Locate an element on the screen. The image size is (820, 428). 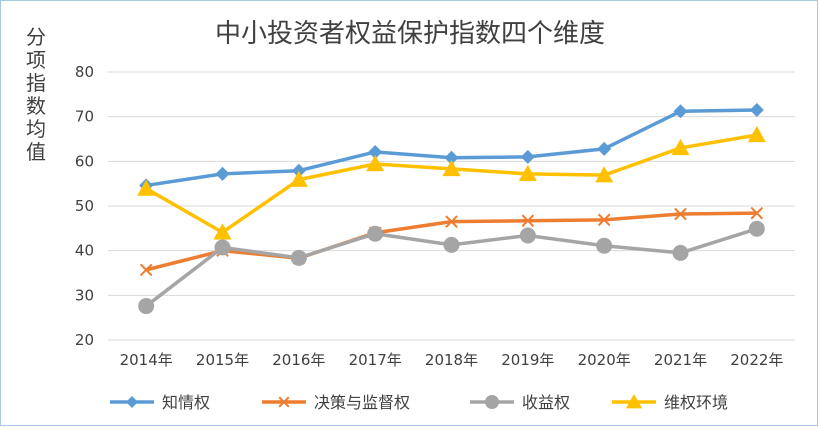
y-tick-label: 70 is located at coordinates (84, 117).